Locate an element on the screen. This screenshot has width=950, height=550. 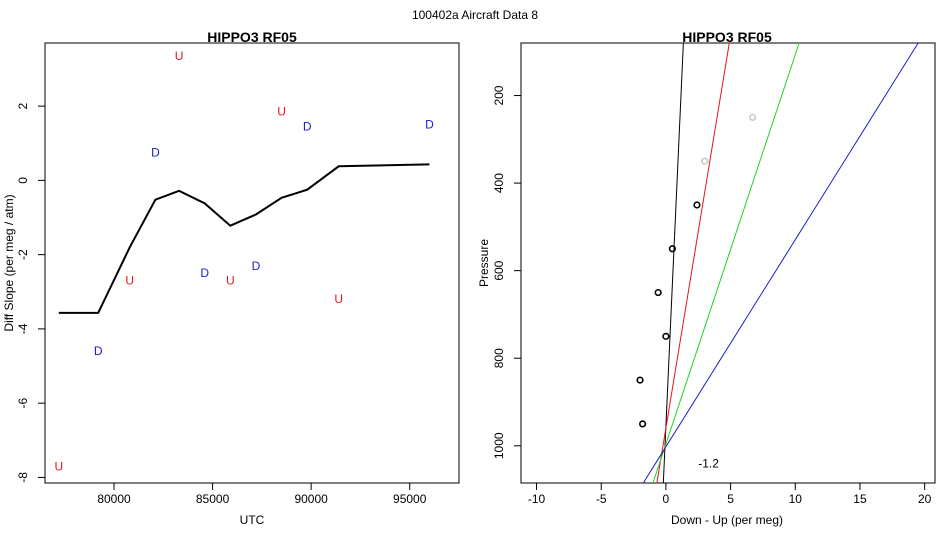
right-x-axis-label: Down - Up (per meg) is located at coordinates (727, 520).